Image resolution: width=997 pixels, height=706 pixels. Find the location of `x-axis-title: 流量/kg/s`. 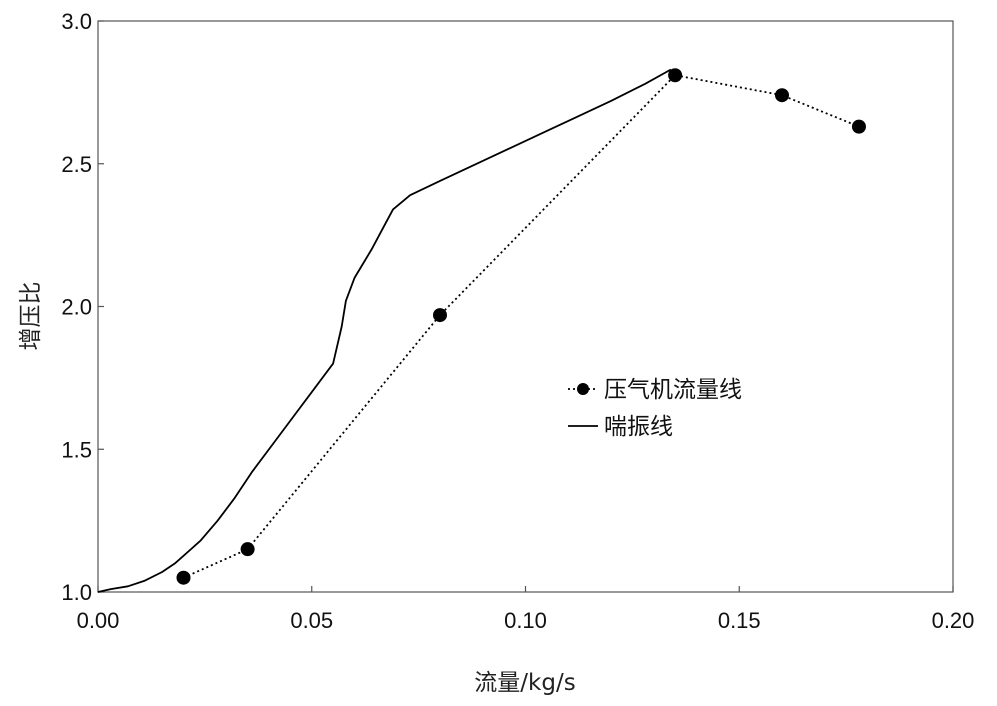

x-axis-title: 流量/kg/s is located at coordinates (524, 683).